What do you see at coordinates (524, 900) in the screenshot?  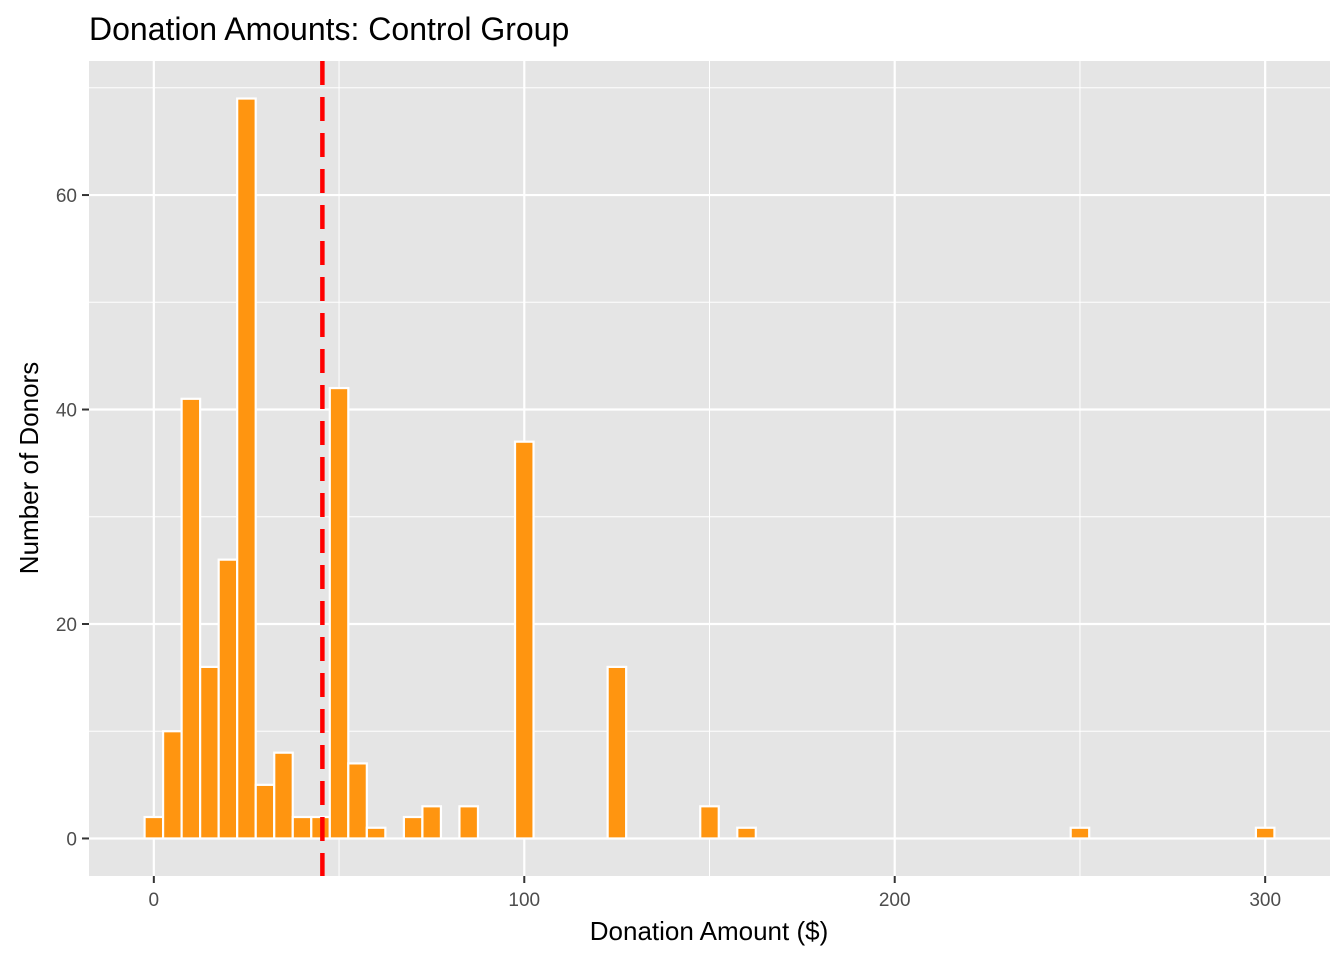 I see `x-tick-label: 100` at bounding box center [524, 900].